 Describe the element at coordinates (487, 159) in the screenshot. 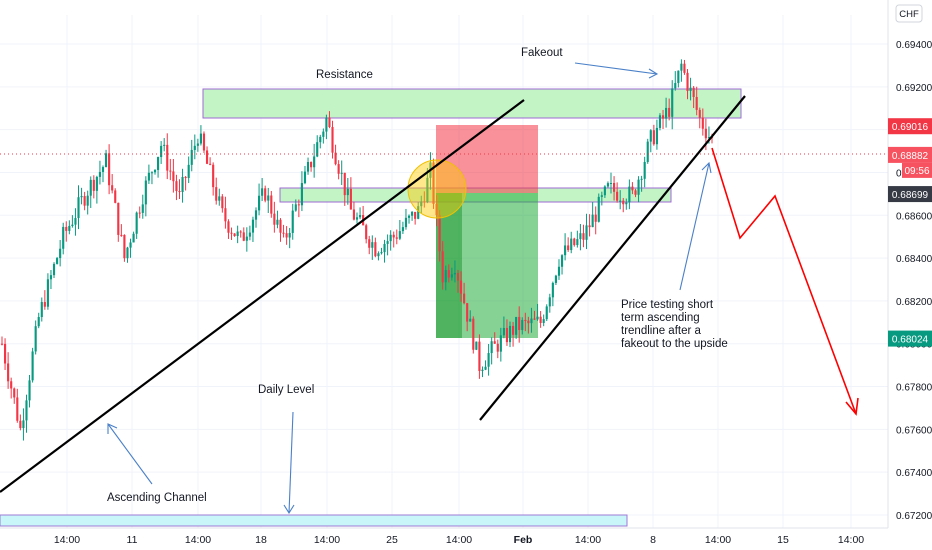

I see `stop-loss-box` at that location.